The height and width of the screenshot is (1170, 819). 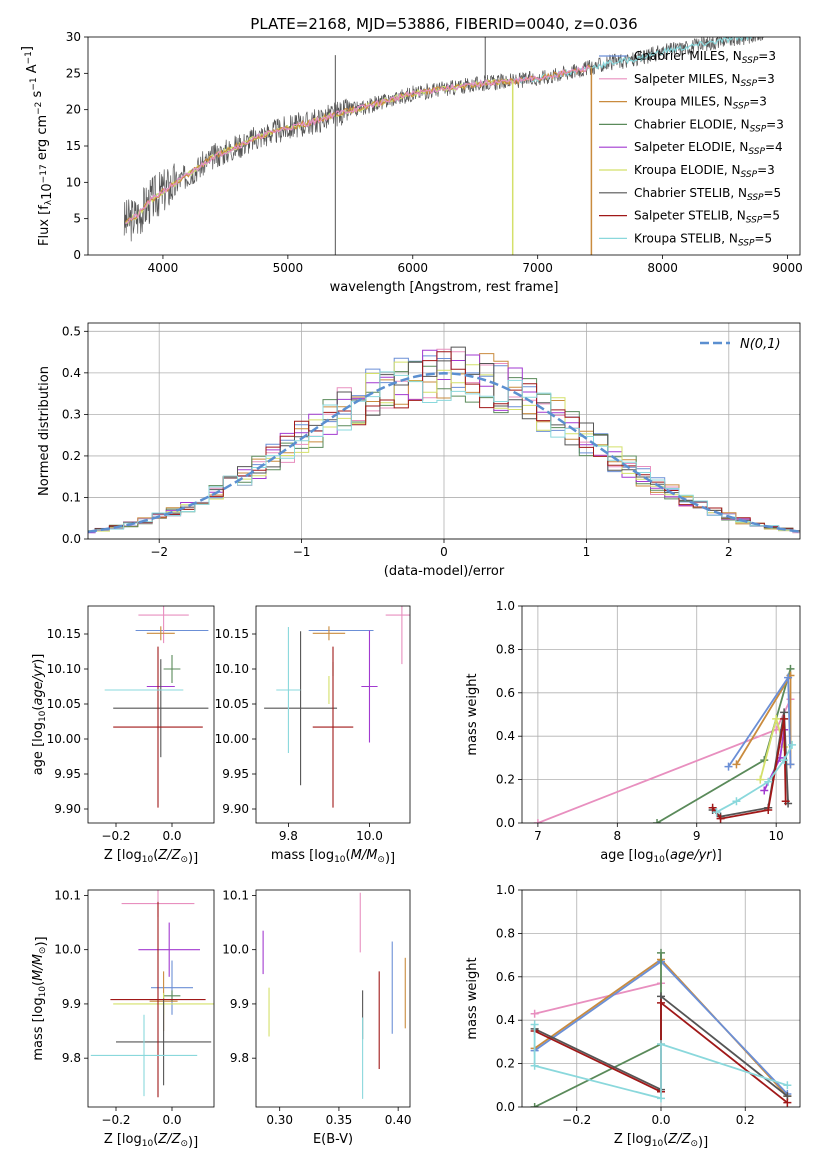 I want to click on y-tick-label: 1.0, so click(x=505, y=606).